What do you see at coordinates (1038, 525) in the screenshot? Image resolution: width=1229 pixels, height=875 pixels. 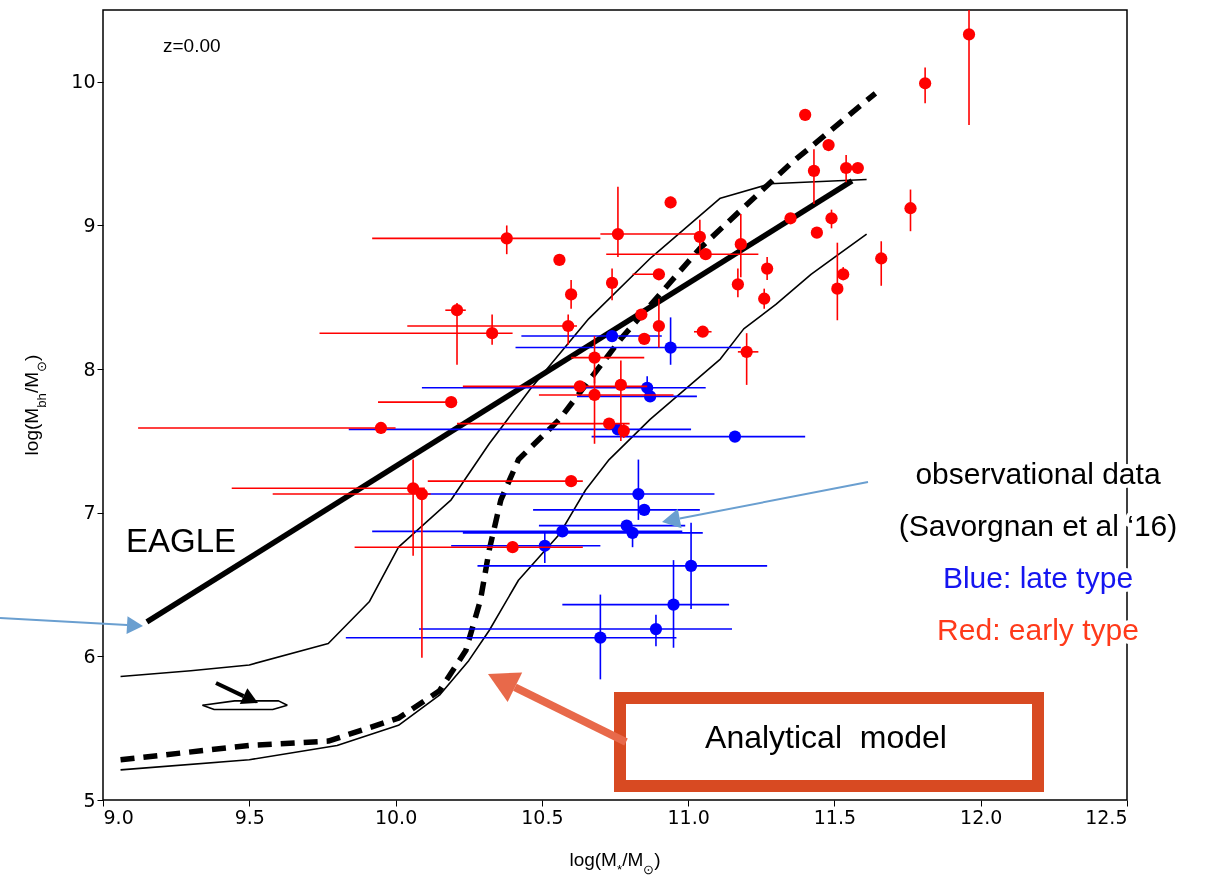 I see `annotation: (Savorgnan et al ‘16)` at bounding box center [1038, 525].